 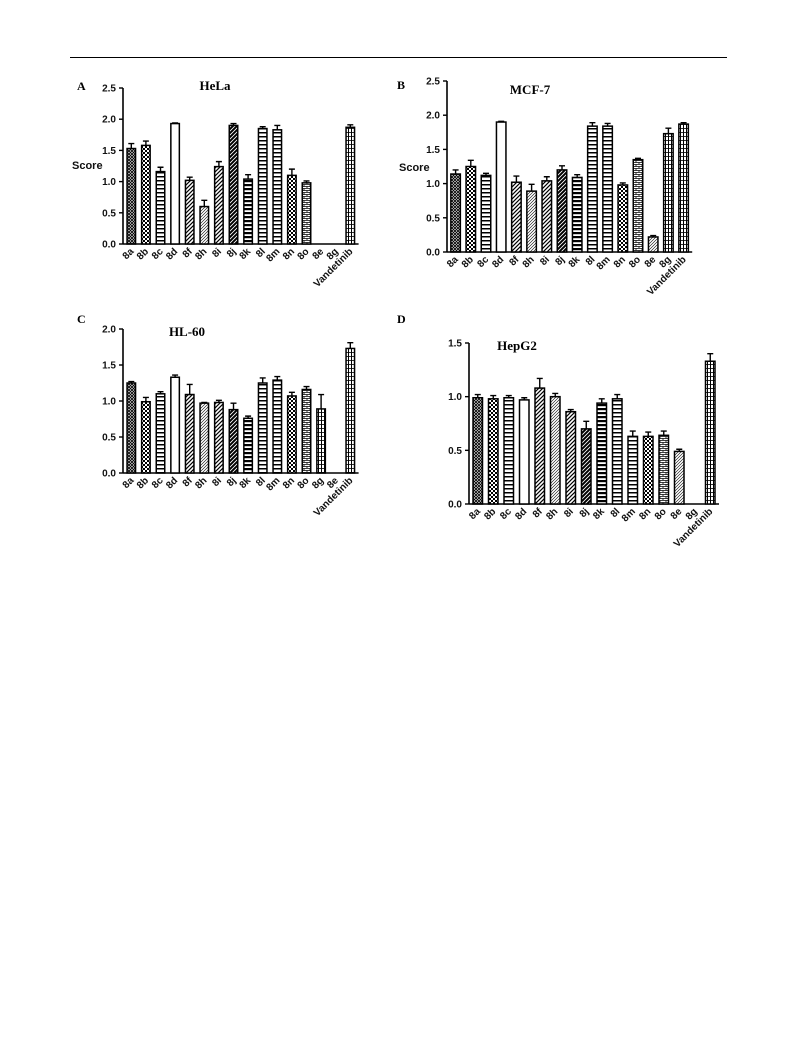 I want to click on bar-8d, so click(x=175, y=425).